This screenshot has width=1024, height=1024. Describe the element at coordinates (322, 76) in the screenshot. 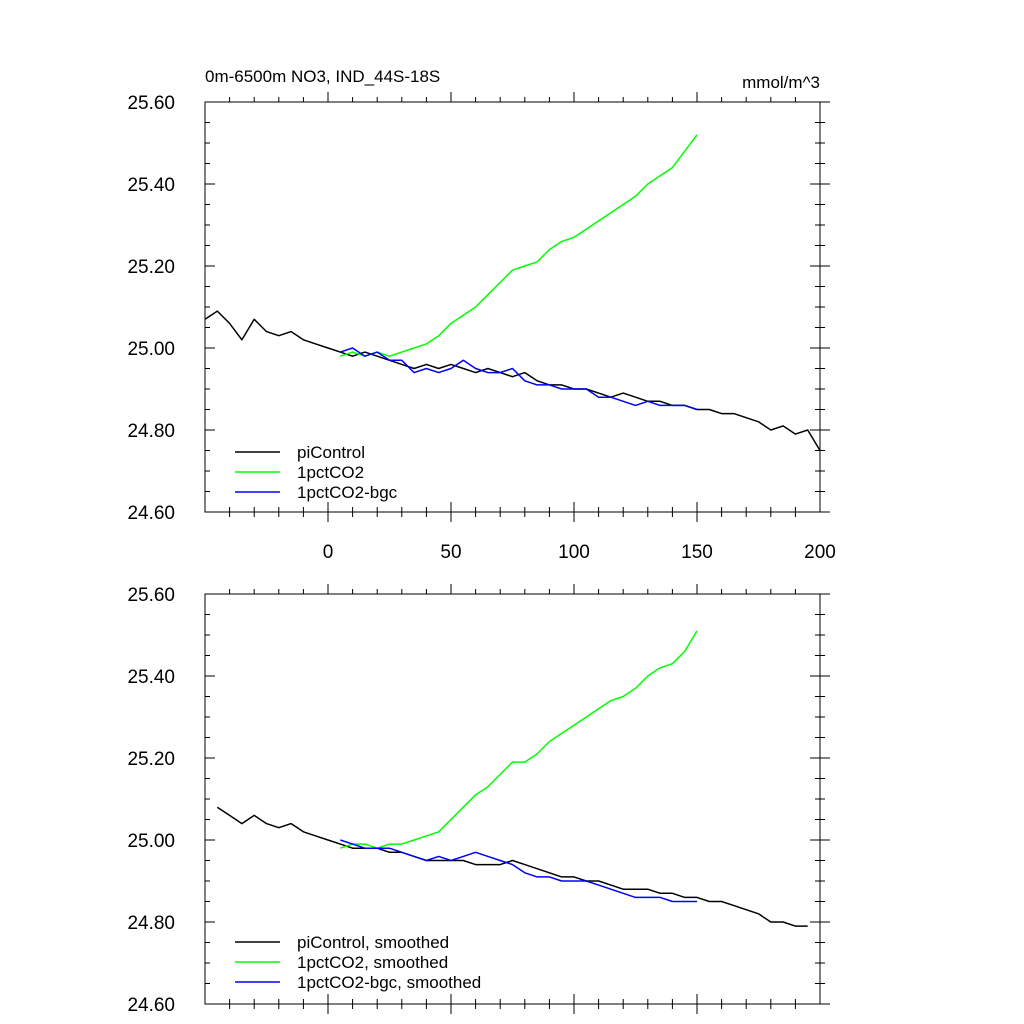

I see `chart-title: 0m-6500m NO3, IND_44S-18S` at that location.